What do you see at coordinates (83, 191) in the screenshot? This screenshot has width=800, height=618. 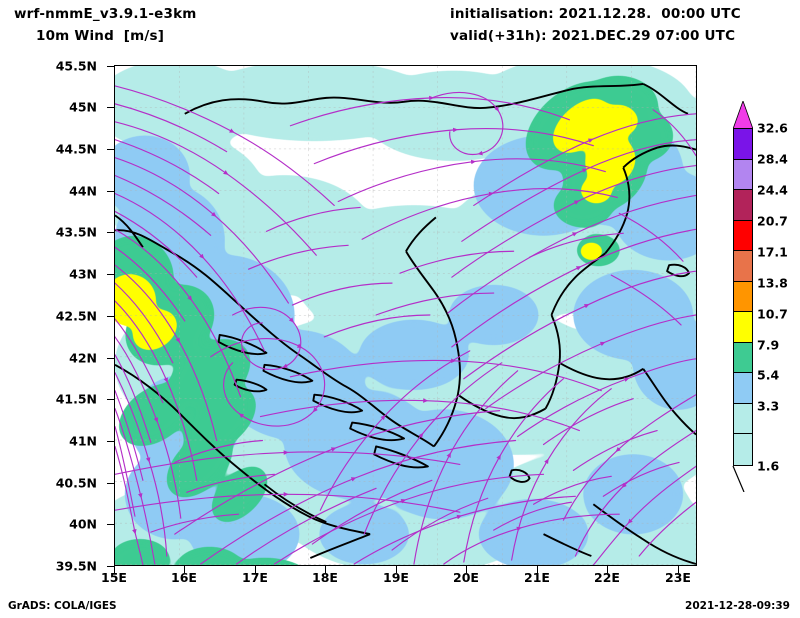 I see `y-tick-label: 44N` at bounding box center [83, 191].